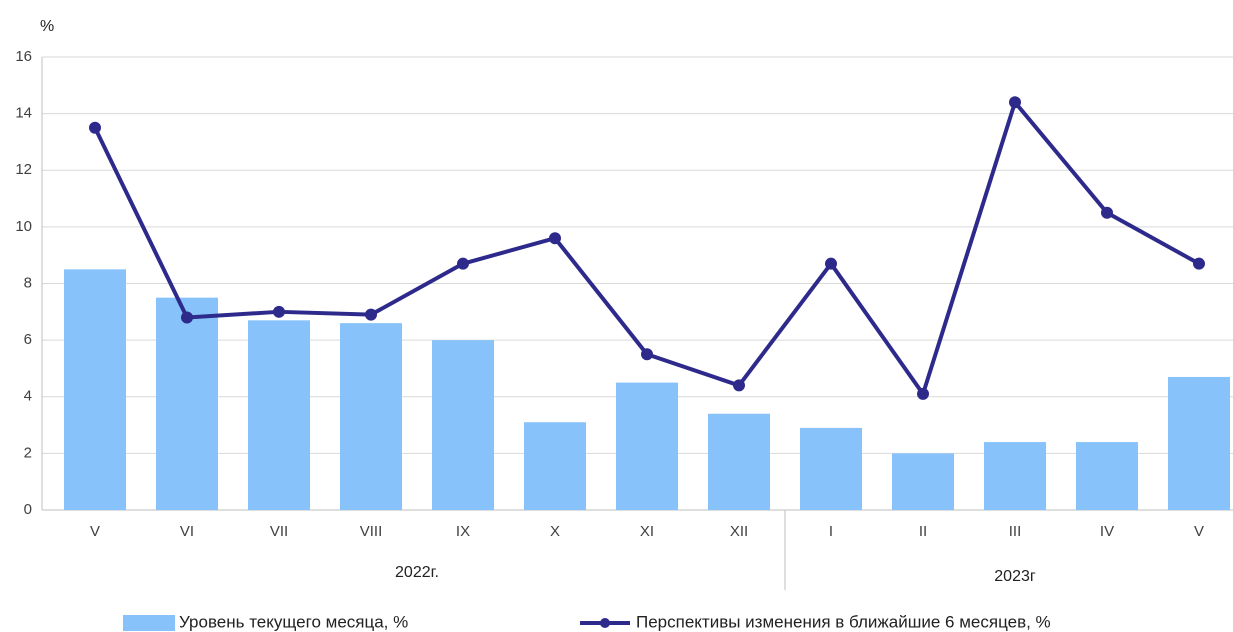 This screenshot has height=632, width=1233. What do you see at coordinates (47, 26) in the screenshot?
I see `y-axis-label: %` at bounding box center [47, 26].